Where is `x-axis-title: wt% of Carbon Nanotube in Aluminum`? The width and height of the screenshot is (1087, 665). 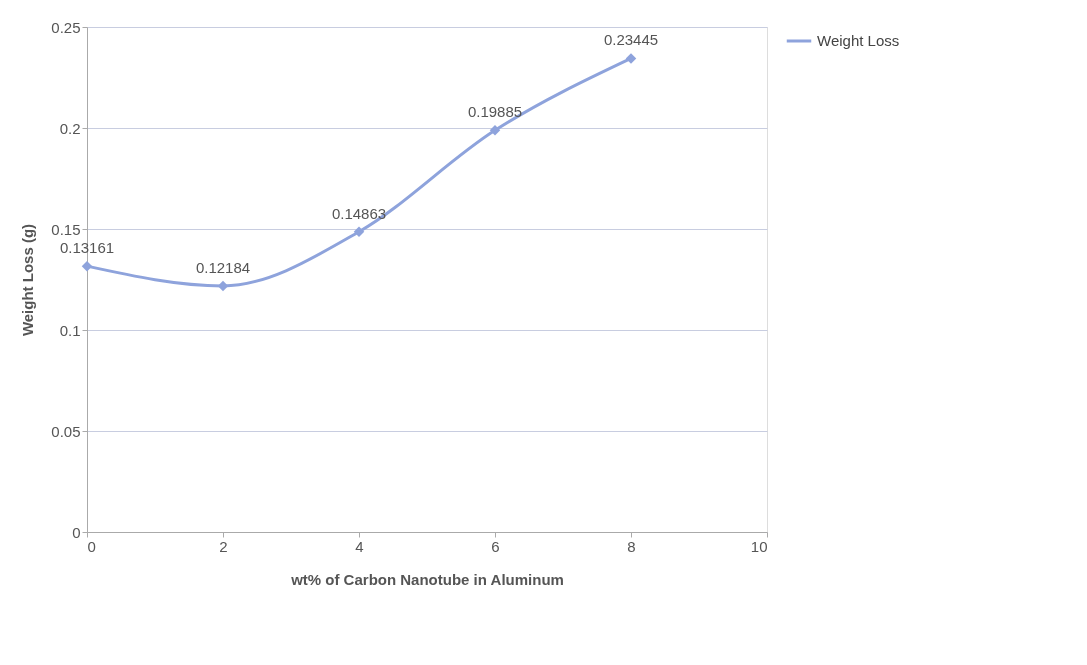 x-axis-title: wt% of Carbon Nanotube in Aluminum is located at coordinates (427, 579).